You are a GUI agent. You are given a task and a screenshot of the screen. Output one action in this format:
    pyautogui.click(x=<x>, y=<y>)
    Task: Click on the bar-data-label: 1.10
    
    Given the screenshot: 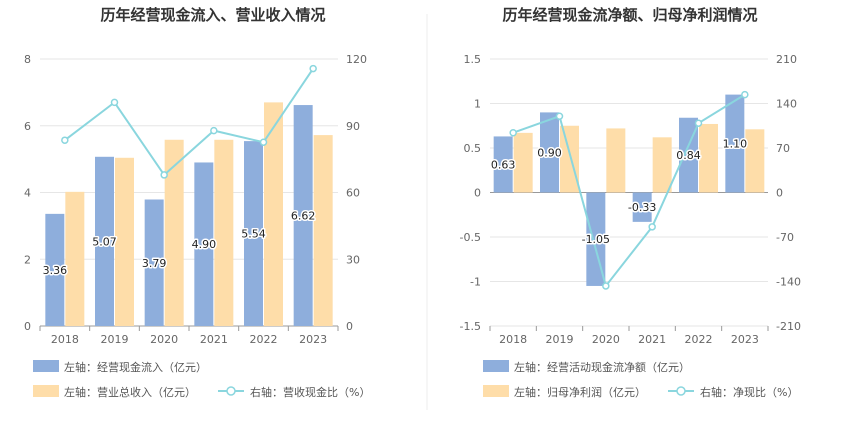 What is the action you would take?
    pyautogui.click(x=735, y=144)
    